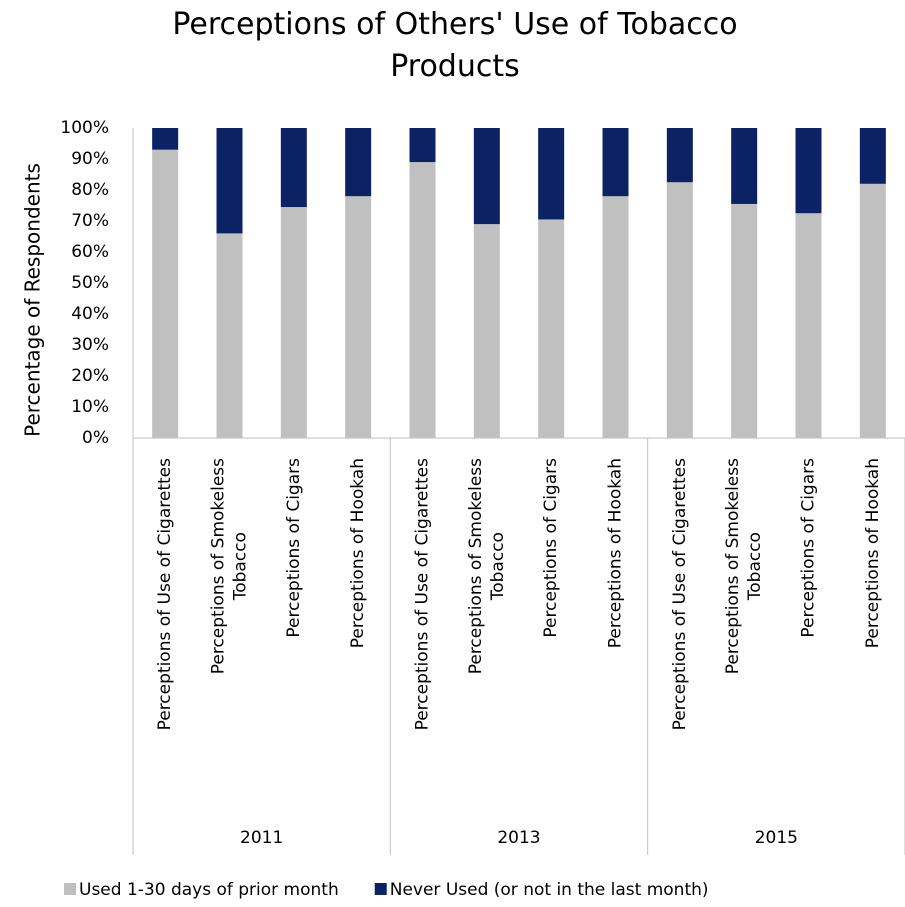 The width and height of the screenshot is (905, 907). Describe the element at coordinates (90, 283) in the screenshot. I see `y-tick-label: 50%` at that location.